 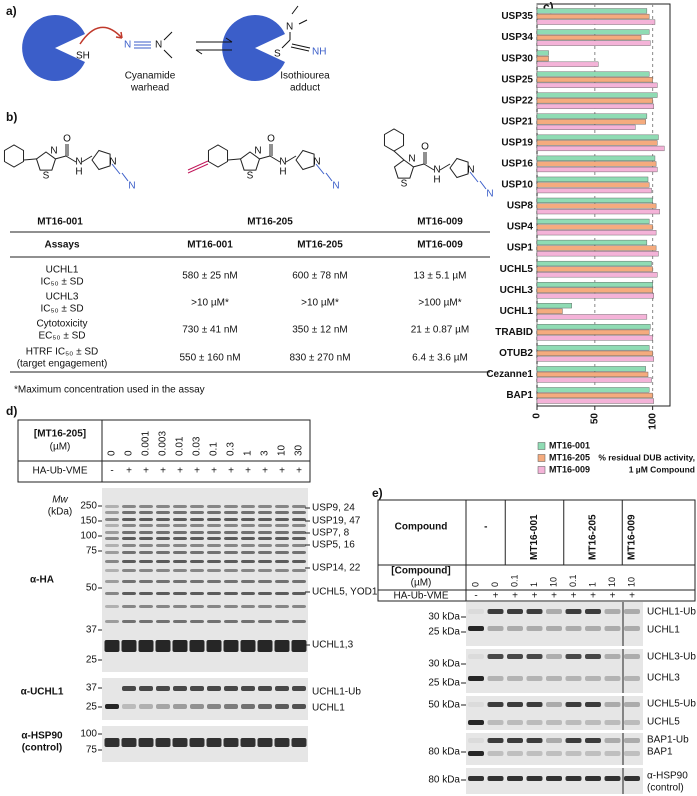 What do you see at coordinates (336, 521) in the screenshot?
I see `band-label: USP19, 47` at bounding box center [336, 521].